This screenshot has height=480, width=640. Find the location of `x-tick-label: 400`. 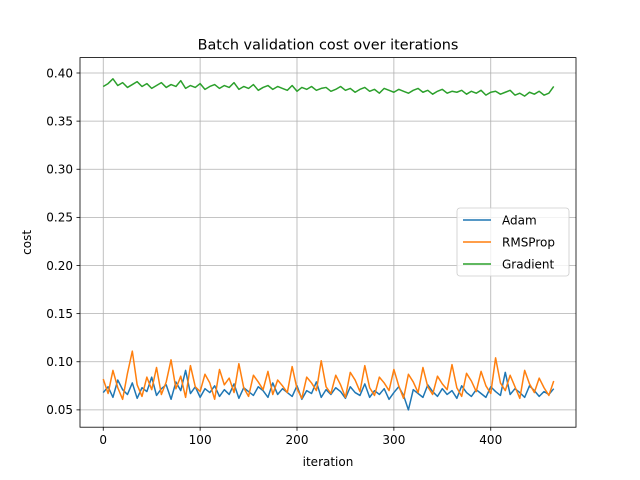

x-tick-label: 400 is located at coordinates (490, 440).